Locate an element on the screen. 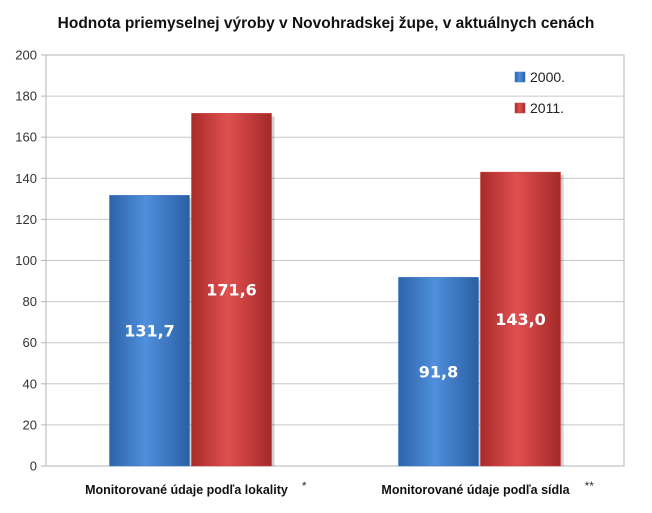 The image size is (652, 513). x-category-label: Monitorované údaje podľa sídla is located at coordinates (475, 490).